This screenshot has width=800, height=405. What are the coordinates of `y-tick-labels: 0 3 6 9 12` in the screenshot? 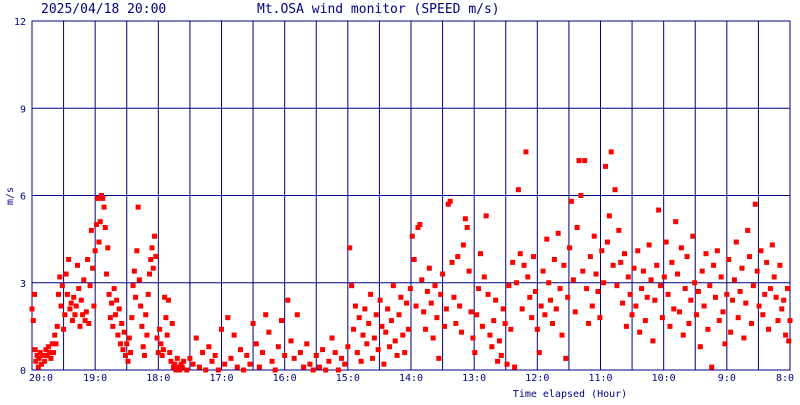 It's located at (20, 197).